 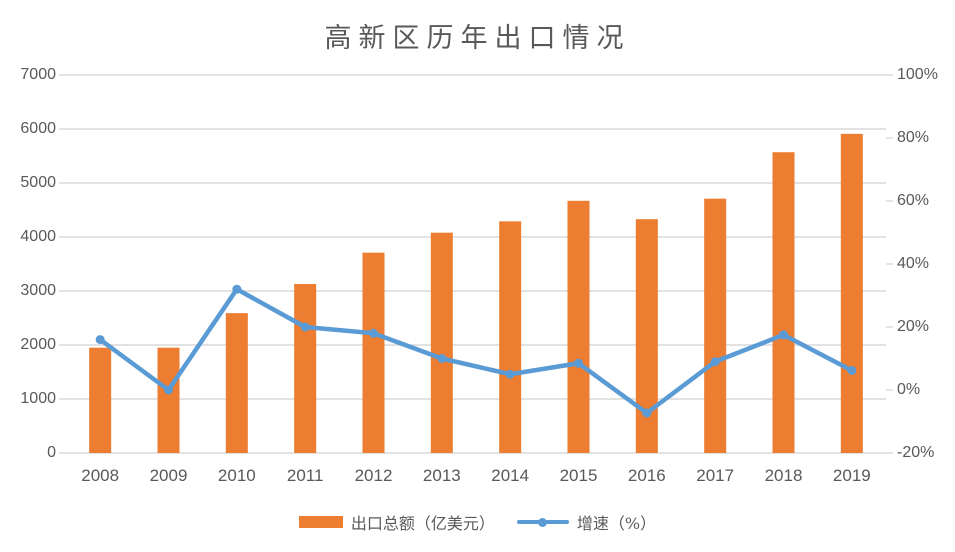 I want to click on x-axis-label-2015: 2015, so click(x=578, y=475).